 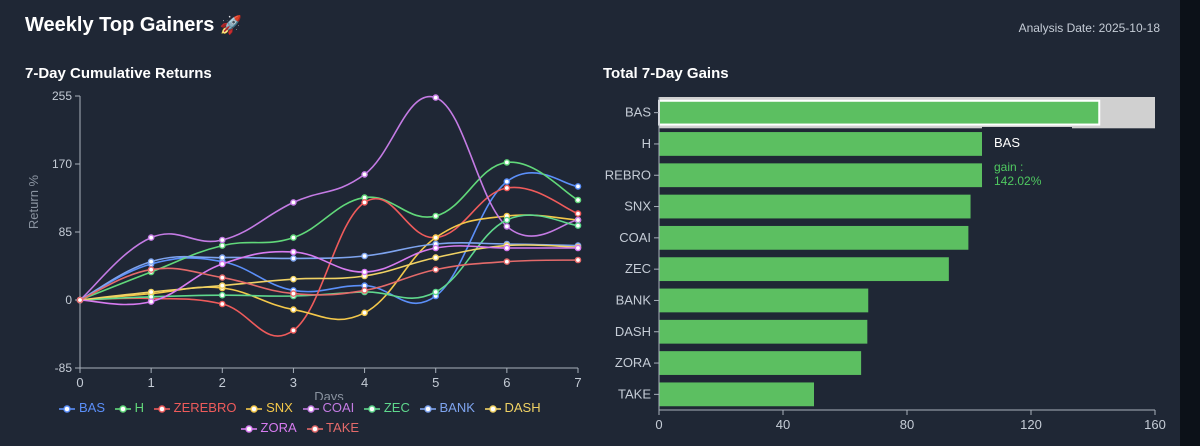 I want to click on bar-chart-title: Total 7-Day Gains, so click(x=666, y=73).